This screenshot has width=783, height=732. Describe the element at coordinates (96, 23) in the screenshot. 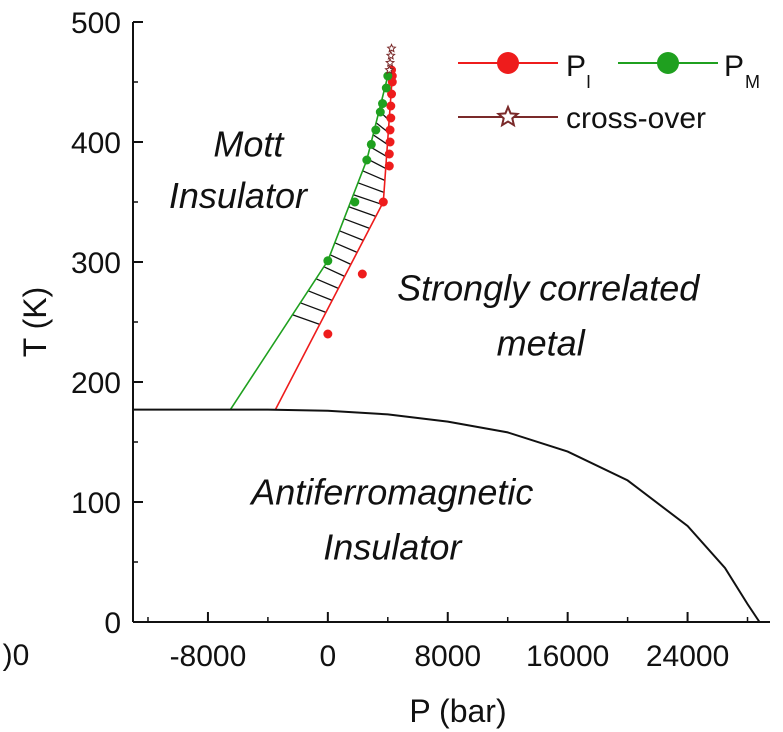

I see `y-tick-label: 500` at that location.